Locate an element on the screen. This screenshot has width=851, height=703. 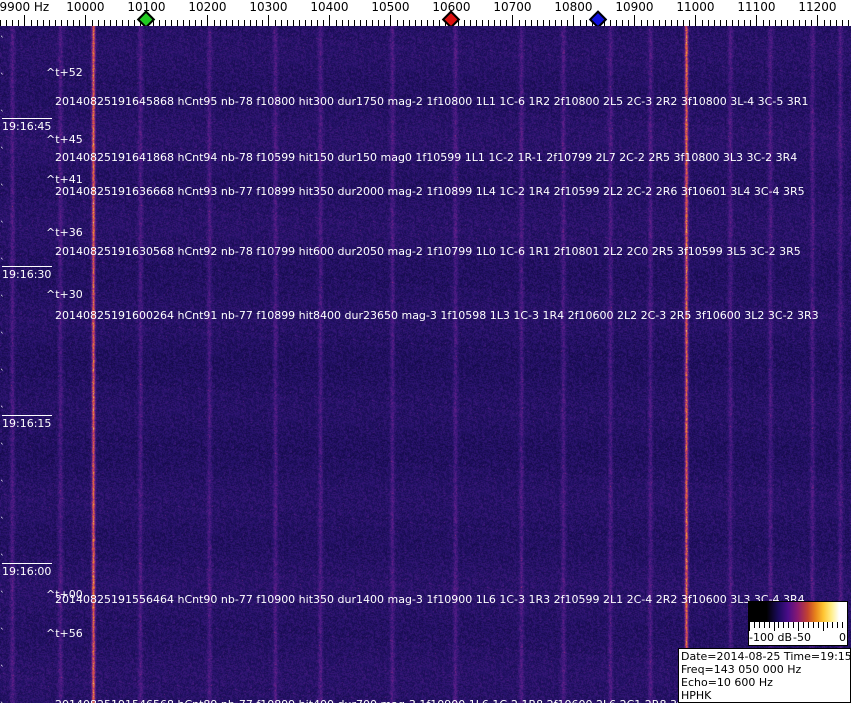
frequency-tick-label: 10500 is located at coordinates (390, 7).